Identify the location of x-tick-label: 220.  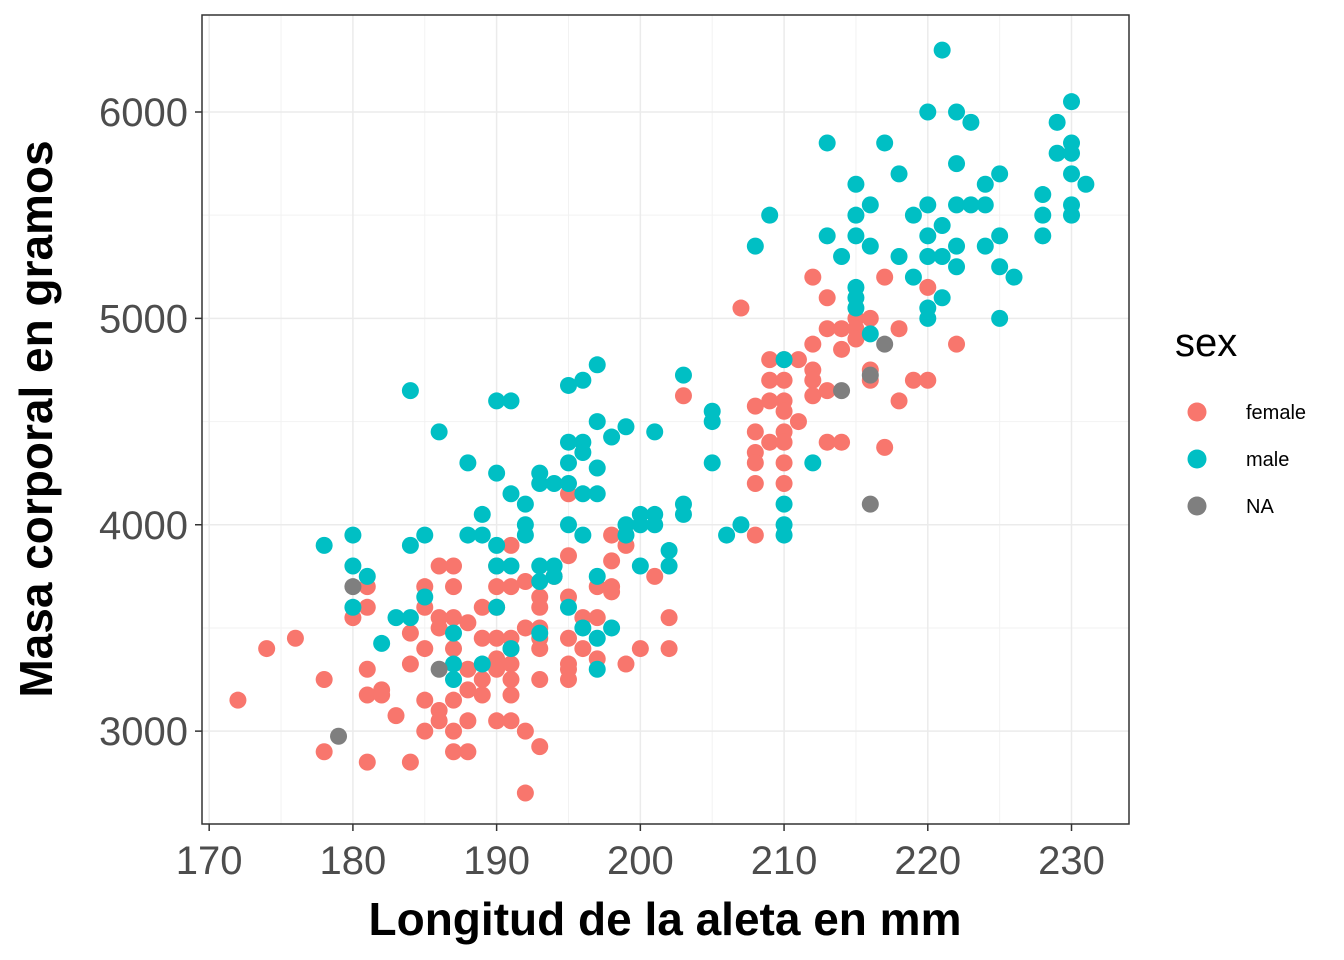
(927, 861).